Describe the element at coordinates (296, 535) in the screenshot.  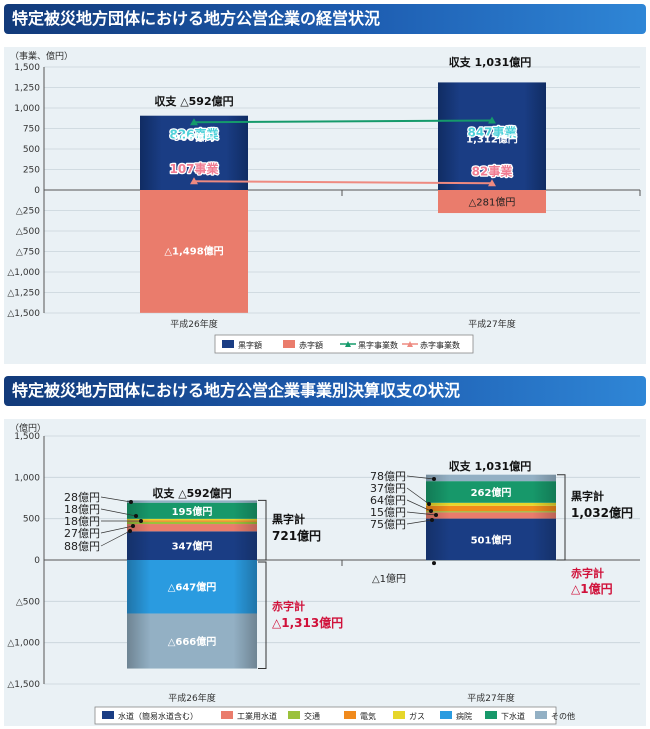
I see `annotation-surplus-total-value: 721億円` at that location.